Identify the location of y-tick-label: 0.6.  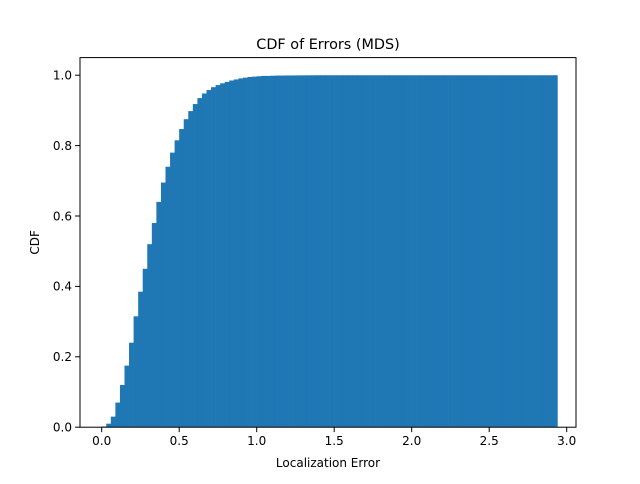
(62, 216).